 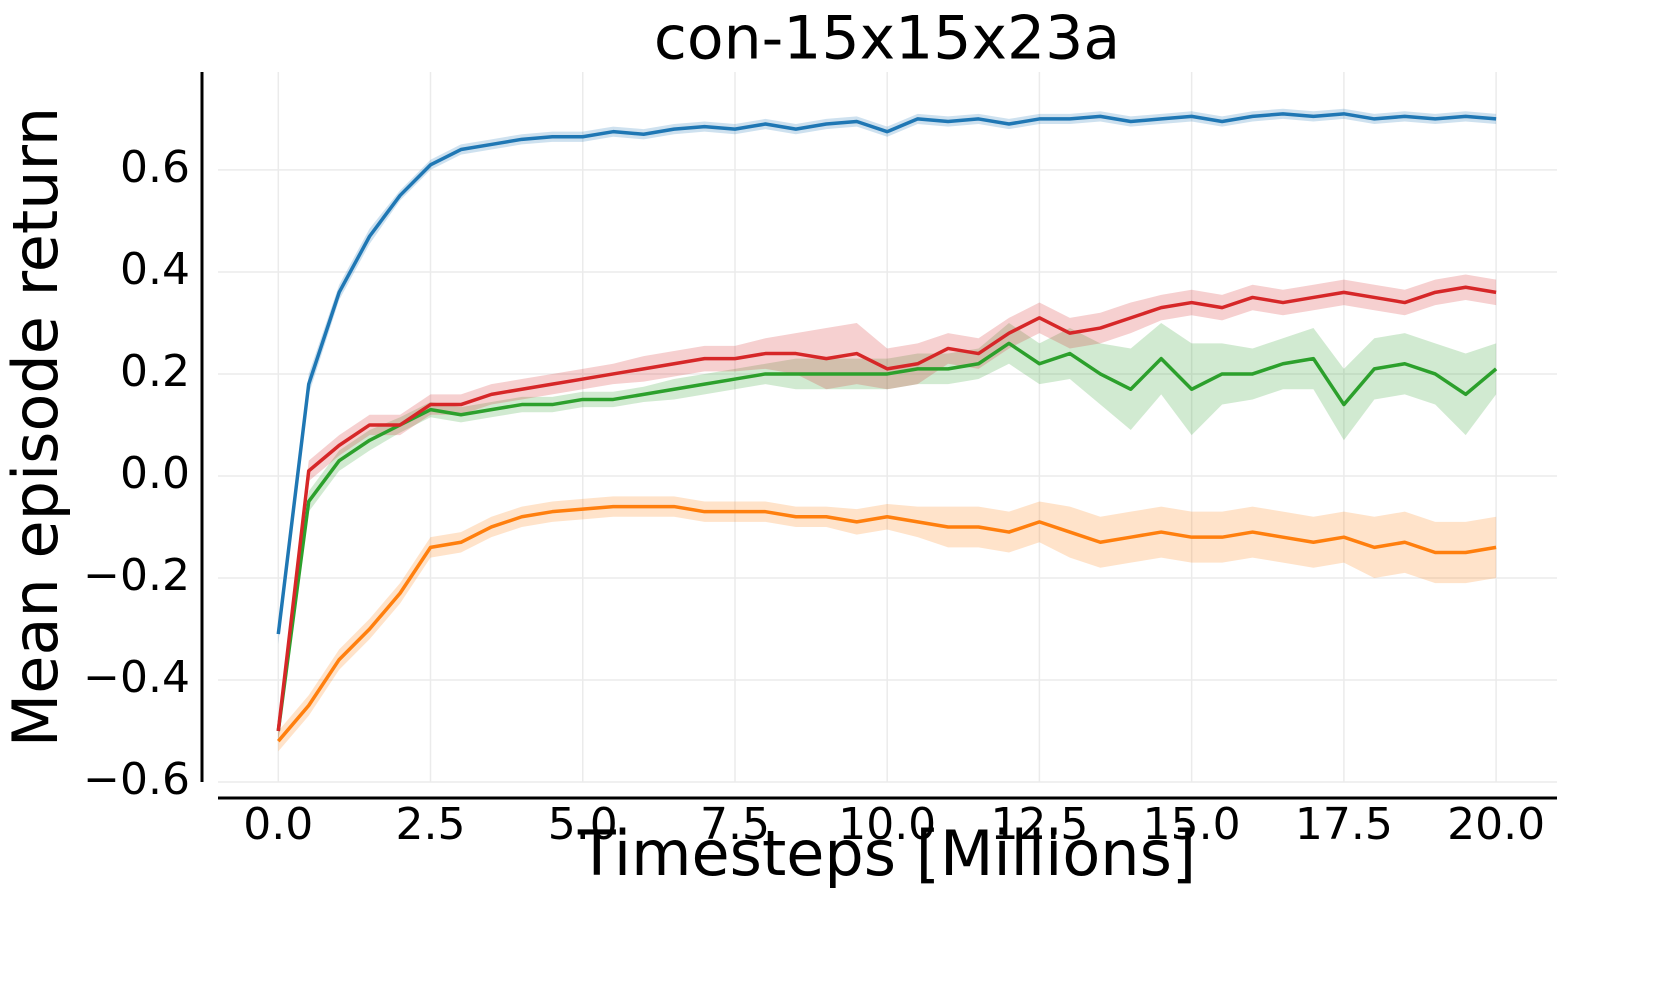 What do you see at coordinates (155, 167) in the screenshot?
I see `y-tick-label: 0.6` at bounding box center [155, 167].